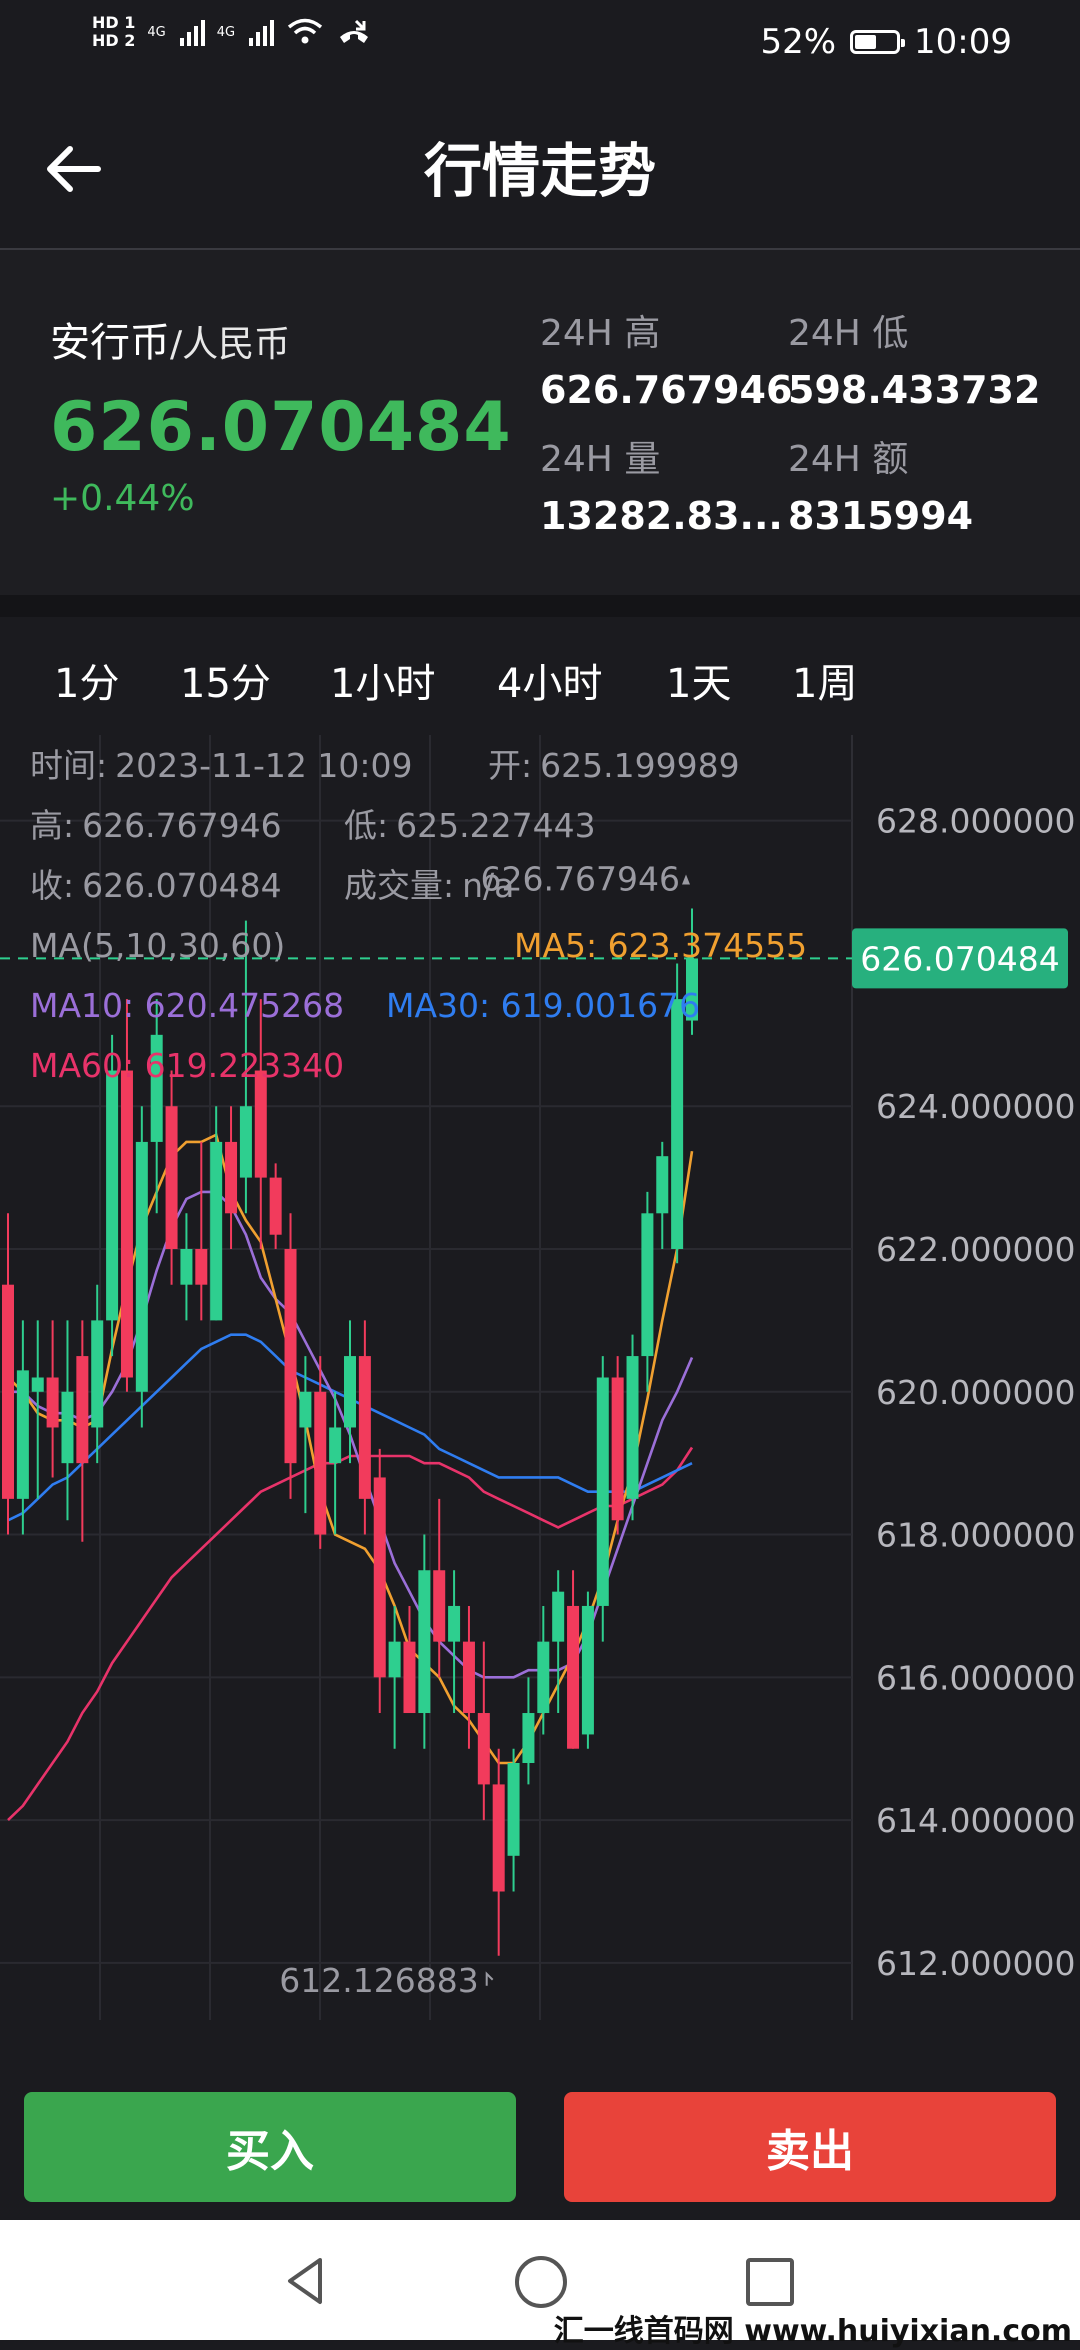  I want to click on svg-text:开:625.199989: 开: 625.199989, so click(614, 765).